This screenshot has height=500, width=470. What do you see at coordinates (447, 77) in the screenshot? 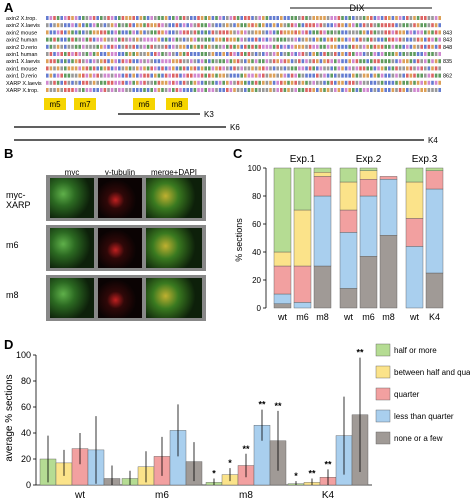
I see `alignment-row-number: 862` at bounding box center [447, 77].